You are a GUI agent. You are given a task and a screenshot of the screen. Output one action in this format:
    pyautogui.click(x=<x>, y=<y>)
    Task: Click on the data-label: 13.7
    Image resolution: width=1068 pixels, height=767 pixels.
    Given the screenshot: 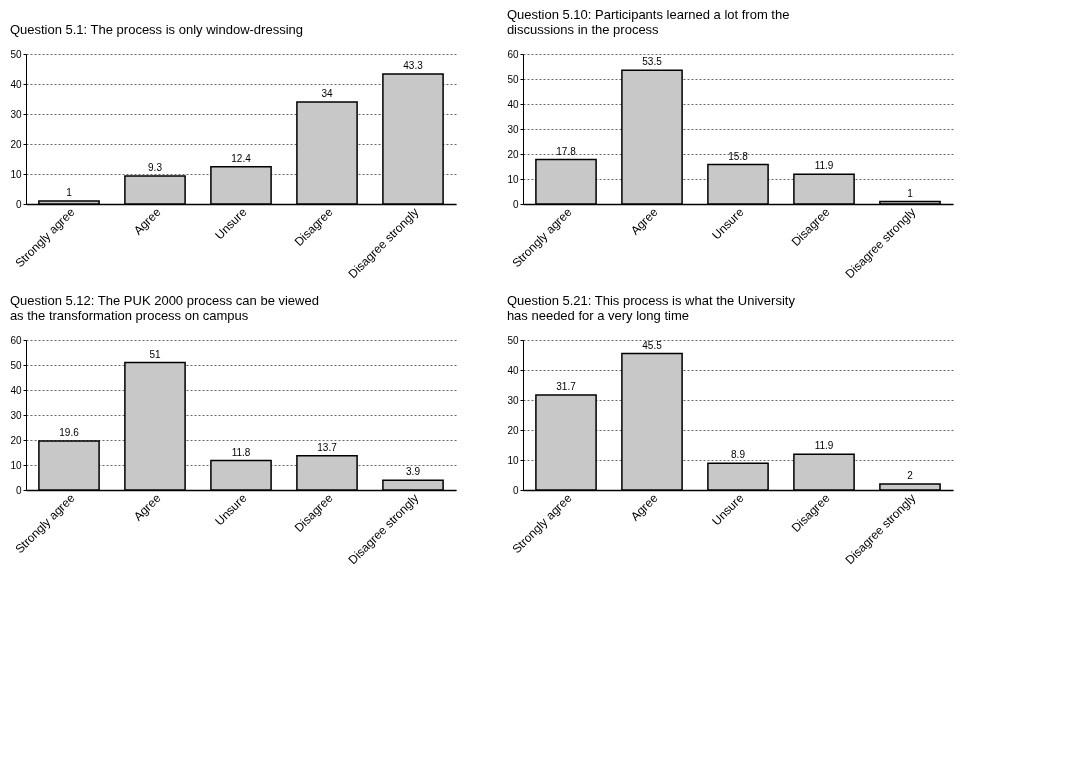 What is the action you would take?
    pyautogui.click(x=327, y=447)
    